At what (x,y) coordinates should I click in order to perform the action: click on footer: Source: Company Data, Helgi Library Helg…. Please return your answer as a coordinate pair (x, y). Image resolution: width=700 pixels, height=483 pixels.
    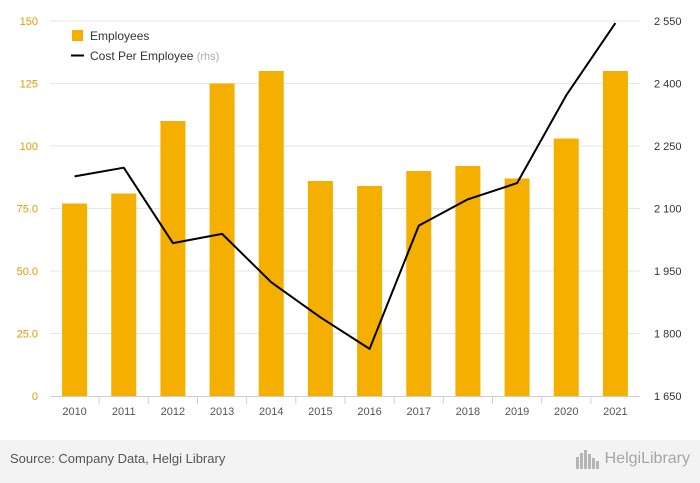
    Looking at the image, I should click on (350, 461).